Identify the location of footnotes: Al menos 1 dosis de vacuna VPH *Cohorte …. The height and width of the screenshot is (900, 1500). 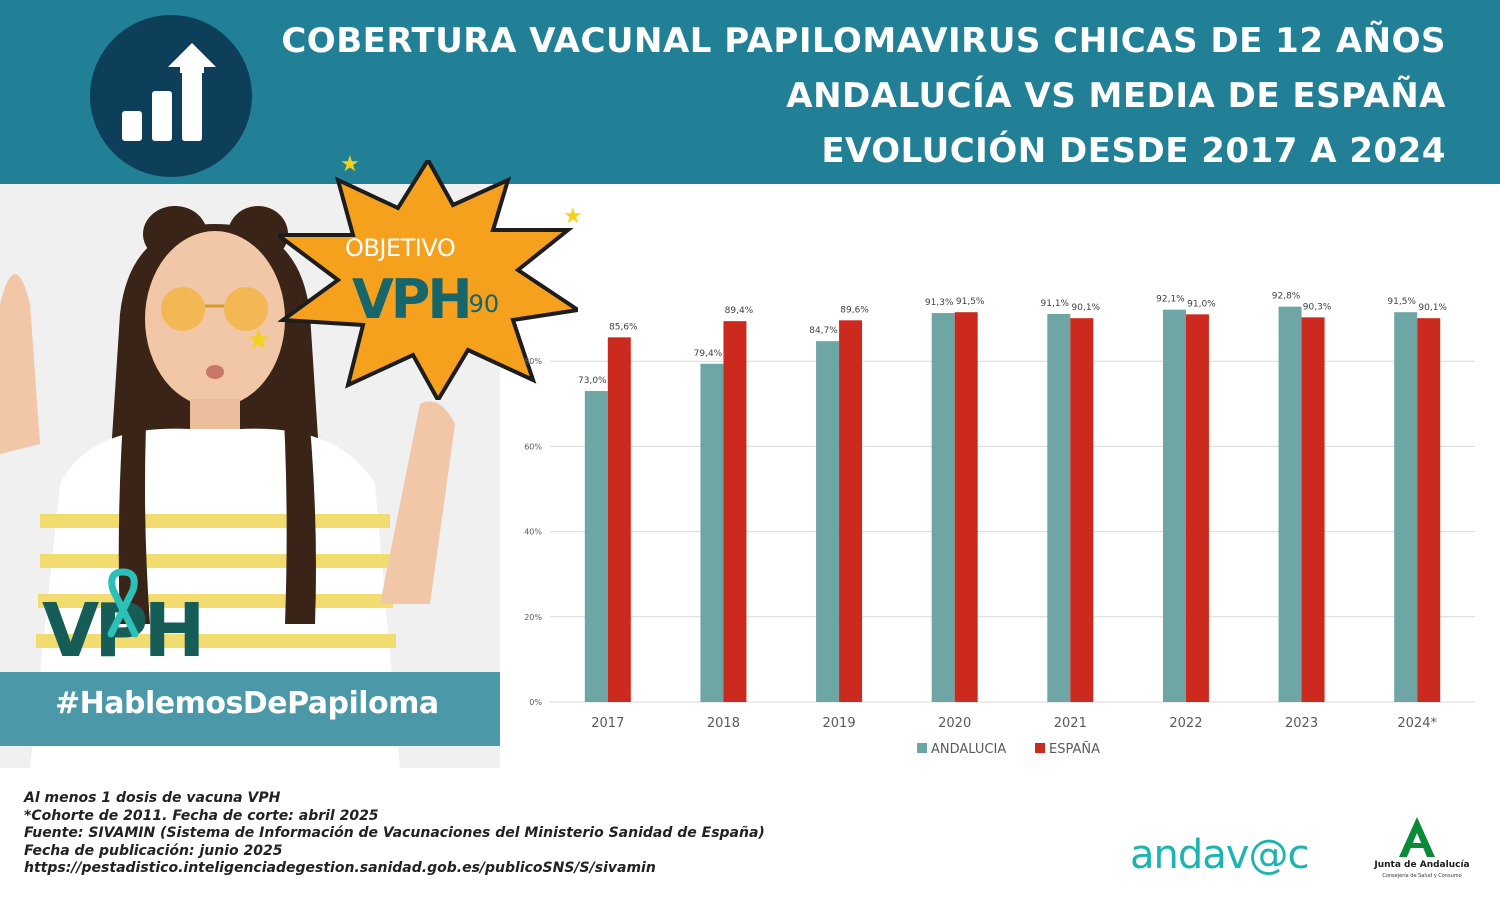
(394, 834).